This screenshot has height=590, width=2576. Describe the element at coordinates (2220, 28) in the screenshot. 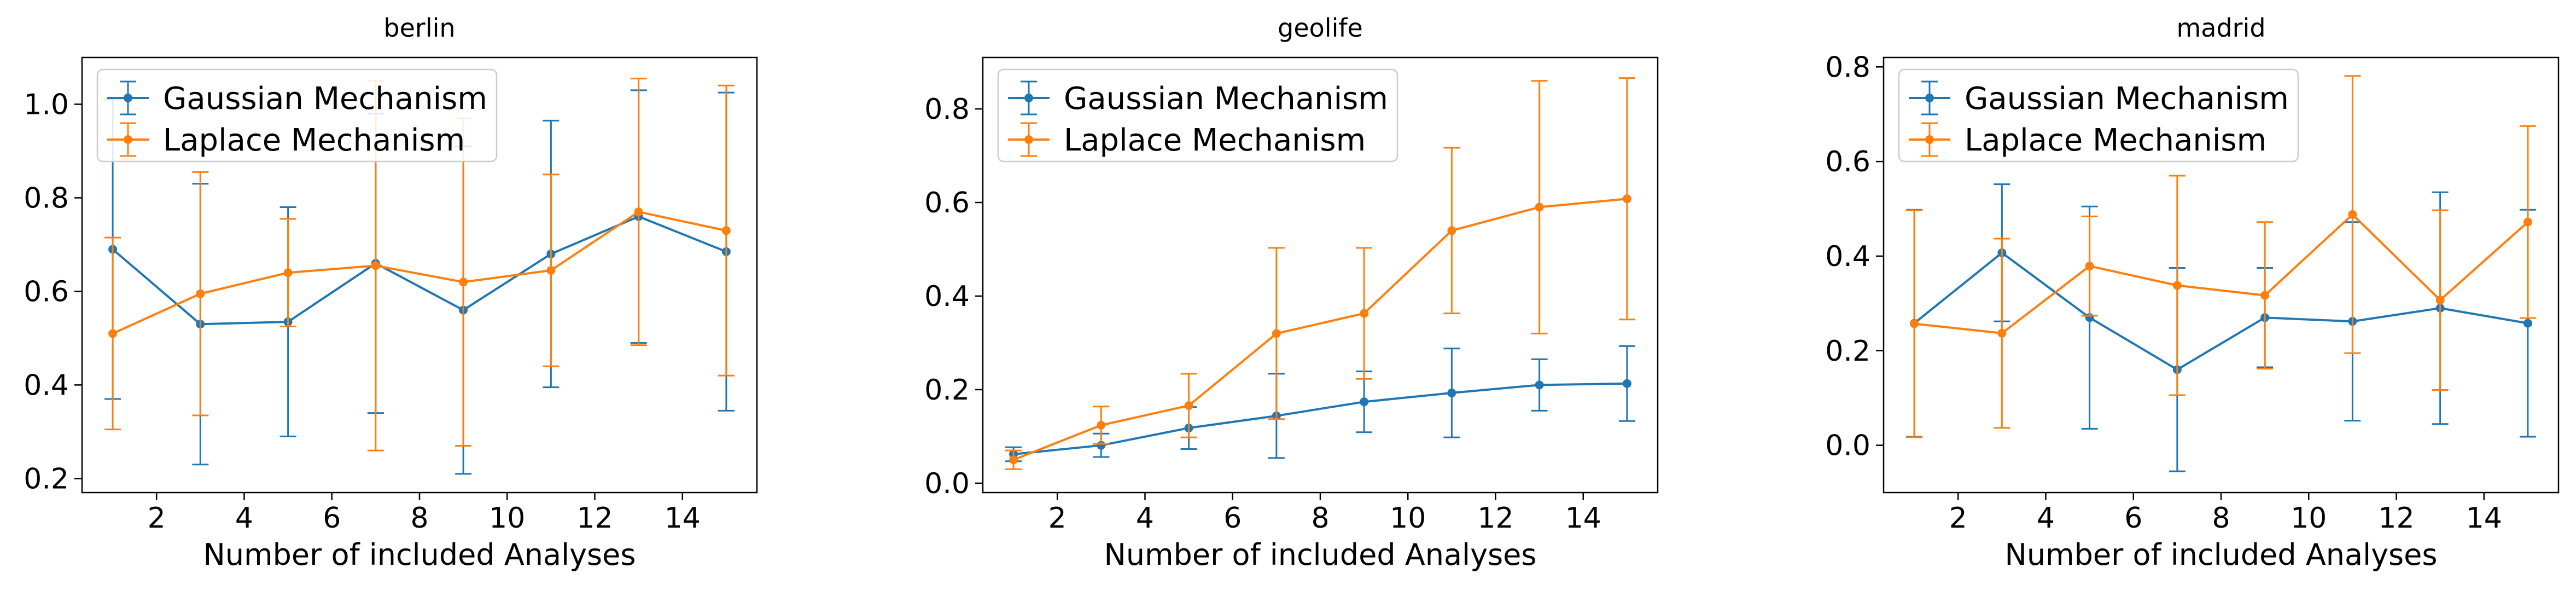

I see `subplot-title: madrid` at that location.